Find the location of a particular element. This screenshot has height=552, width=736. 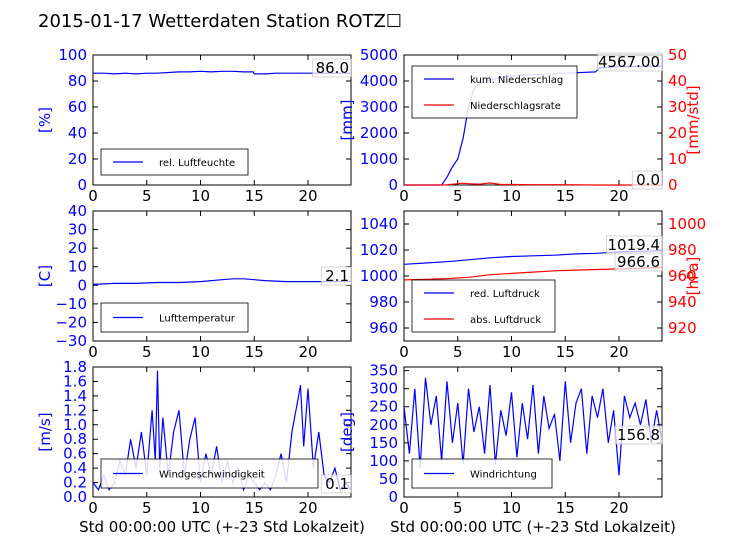

y-tick-label: −30 is located at coordinates (71, 341).